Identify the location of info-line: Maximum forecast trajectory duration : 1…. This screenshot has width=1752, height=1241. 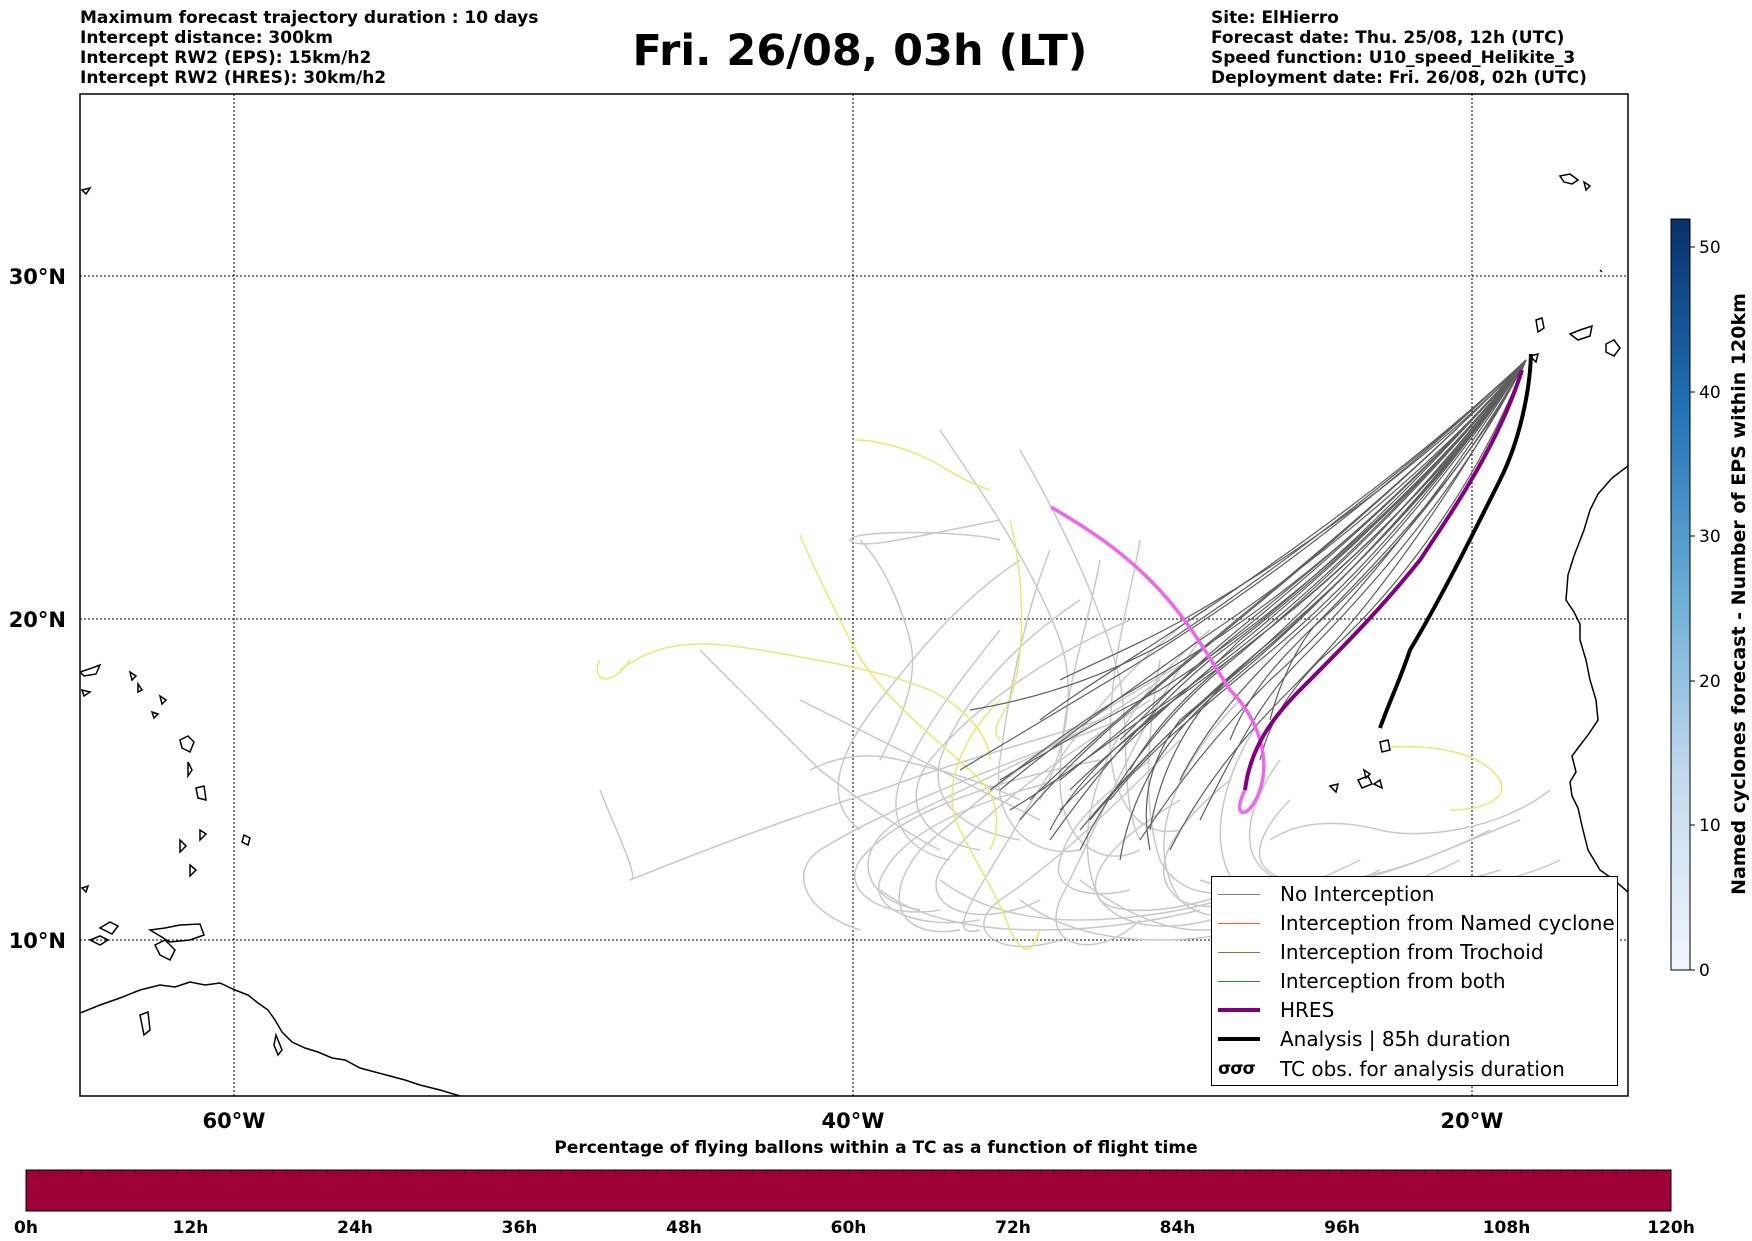
(309, 18).